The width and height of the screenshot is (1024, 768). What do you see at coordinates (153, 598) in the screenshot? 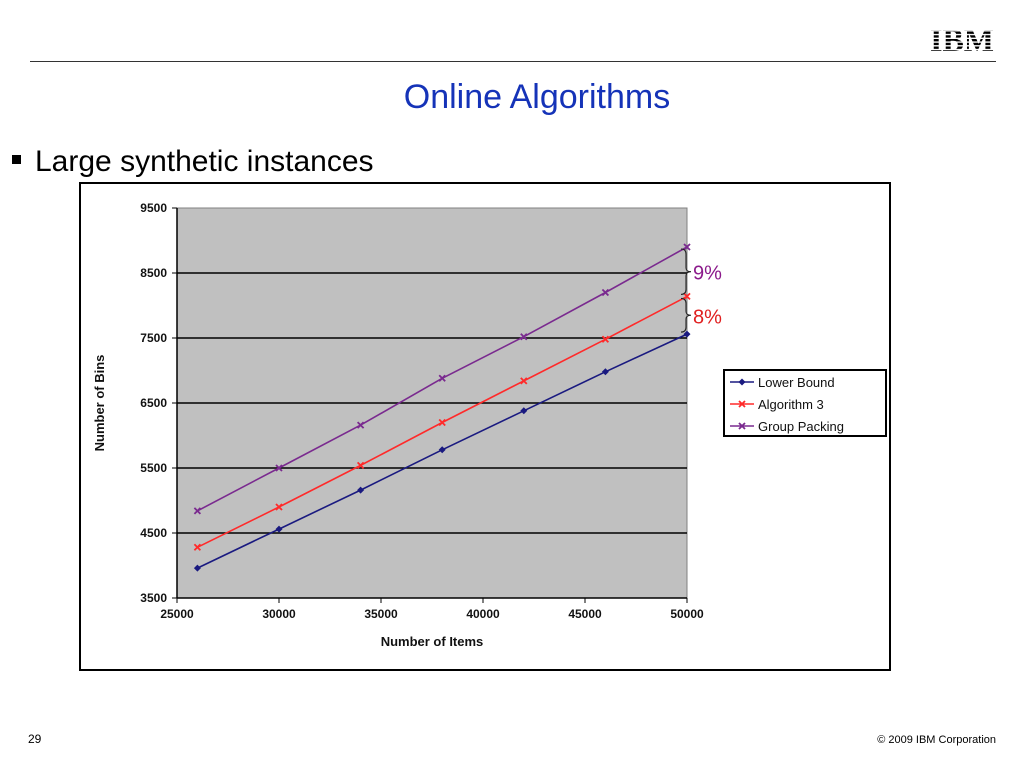
I see `y-tick-label: 3500` at bounding box center [153, 598].